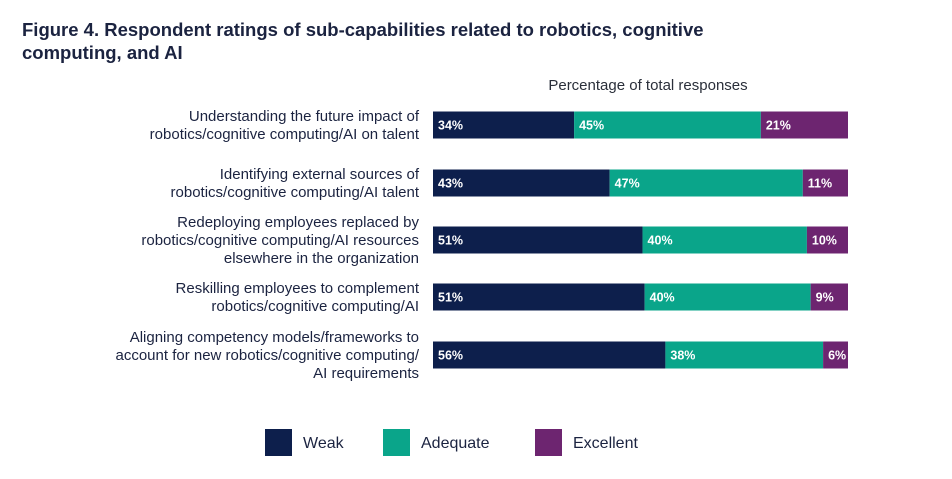 The height and width of the screenshot is (479, 952). I want to click on category-label: Understanding the future impact of, so click(304, 116).